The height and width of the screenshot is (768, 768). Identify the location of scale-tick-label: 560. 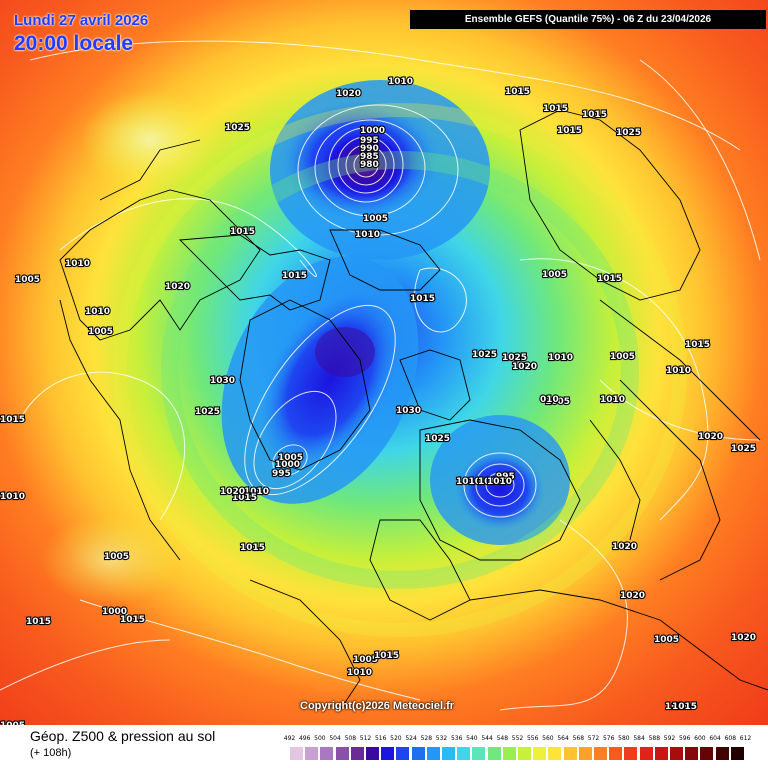
(548, 738).